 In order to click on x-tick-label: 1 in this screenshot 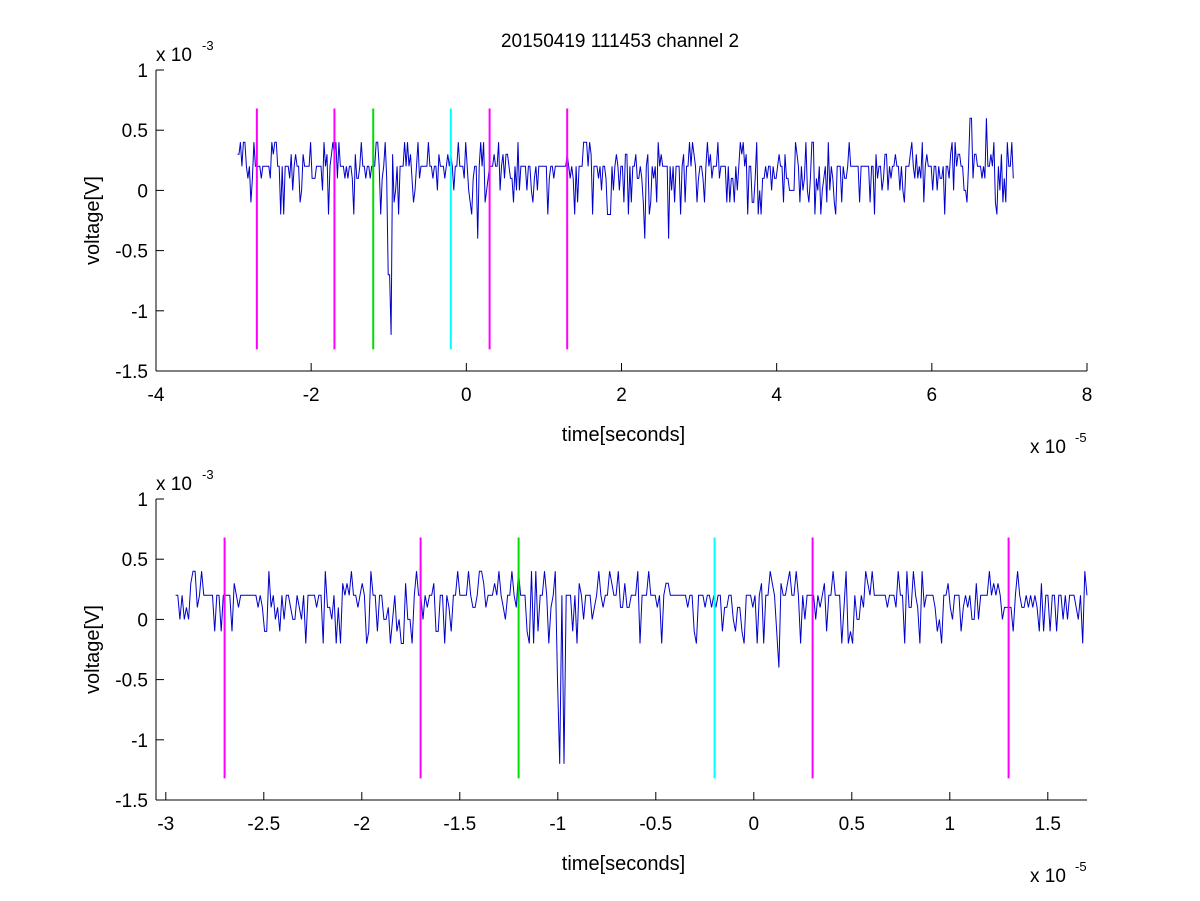, I will do `click(950, 824)`.